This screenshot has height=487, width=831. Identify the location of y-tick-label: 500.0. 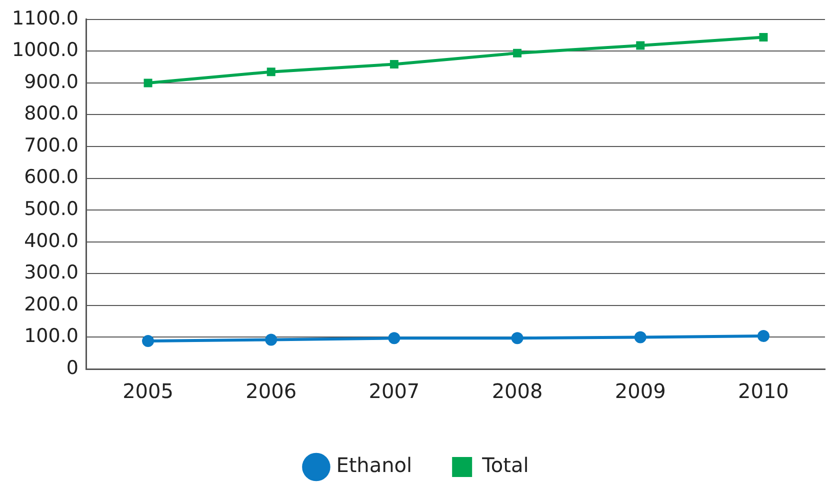
(51, 209).